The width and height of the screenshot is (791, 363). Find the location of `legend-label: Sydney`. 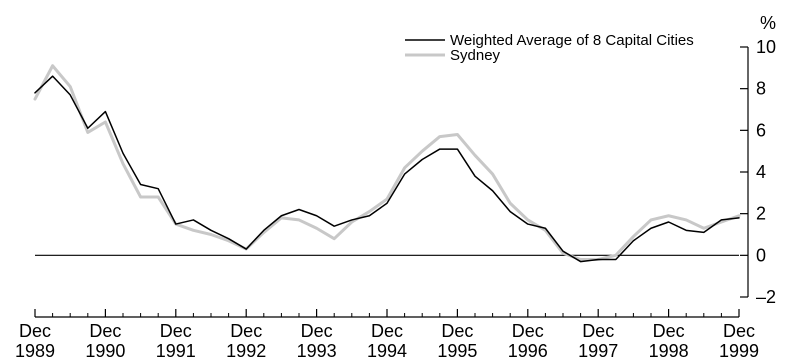

legend-label: Sydney is located at coordinates (475, 55).